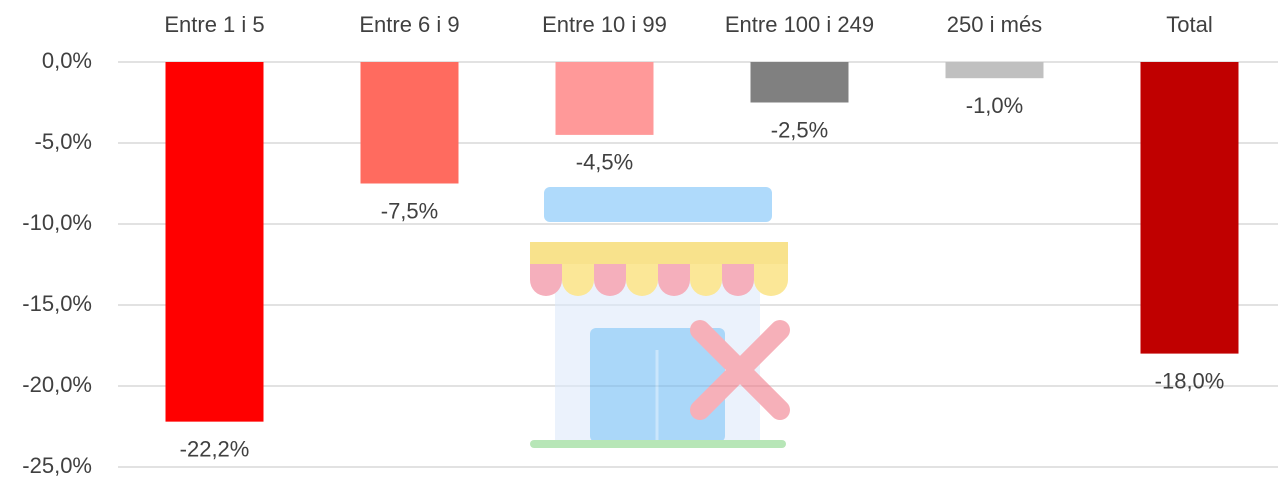  I want to click on value-label: -4,5%, so click(604, 162).